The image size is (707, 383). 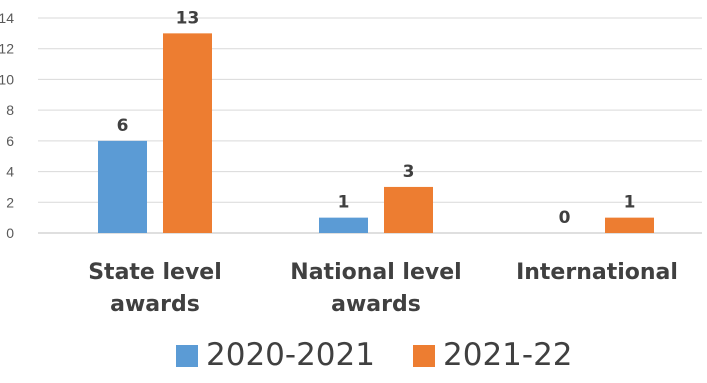 What do you see at coordinates (375, 288) in the screenshot?
I see `x-tick-label: National level awards` at bounding box center [375, 288].